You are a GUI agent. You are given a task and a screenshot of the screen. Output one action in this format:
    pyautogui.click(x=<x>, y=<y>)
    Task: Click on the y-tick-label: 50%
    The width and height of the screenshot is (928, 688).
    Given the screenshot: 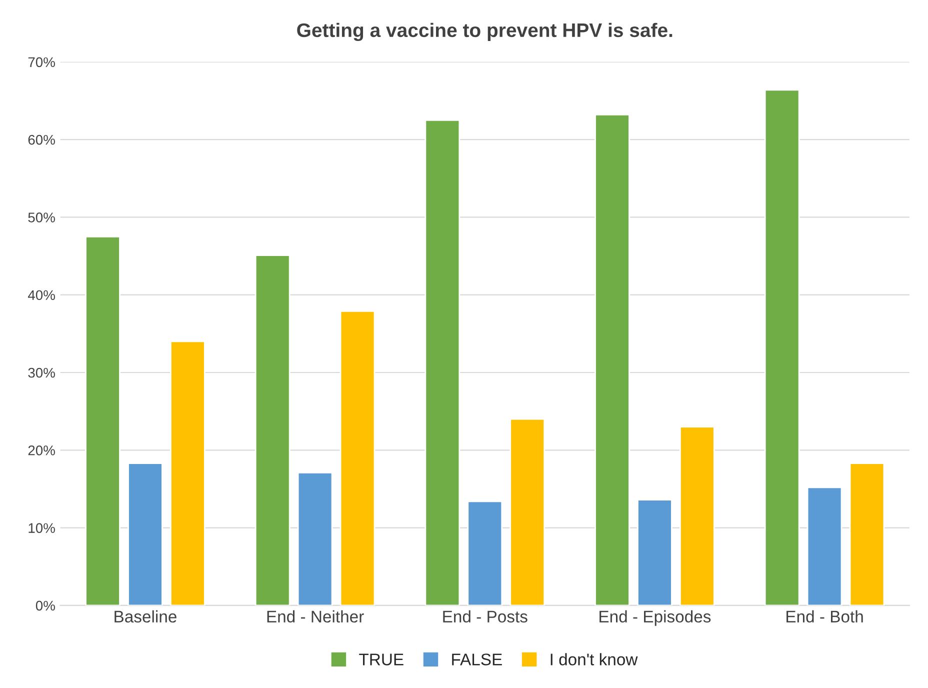 What is the action you would take?
    pyautogui.click(x=41, y=217)
    